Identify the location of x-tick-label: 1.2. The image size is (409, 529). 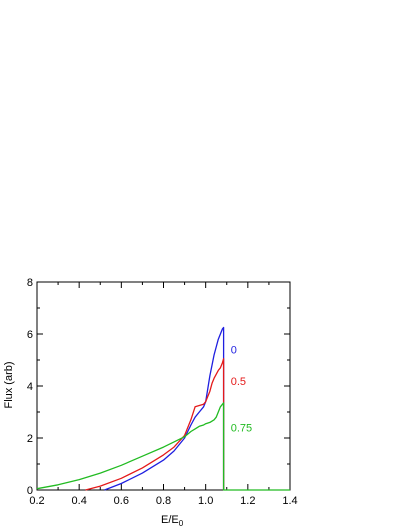
(247, 501).